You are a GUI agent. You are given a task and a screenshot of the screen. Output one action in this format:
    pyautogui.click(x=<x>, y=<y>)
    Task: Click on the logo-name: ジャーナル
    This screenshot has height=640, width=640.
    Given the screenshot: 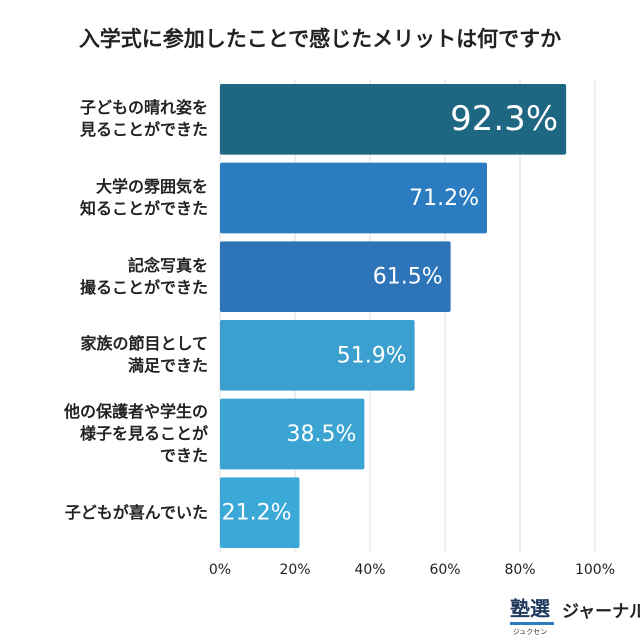 What is the action you would take?
    pyautogui.click(x=601, y=612)
    